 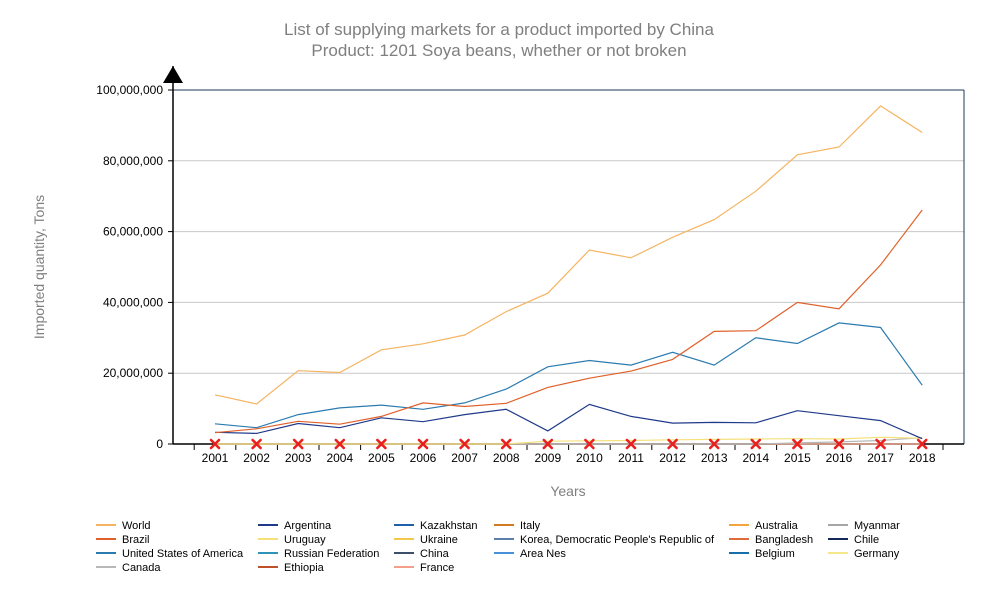 I want to click on x-tick-label: 2015, so click(x=797, y=458).